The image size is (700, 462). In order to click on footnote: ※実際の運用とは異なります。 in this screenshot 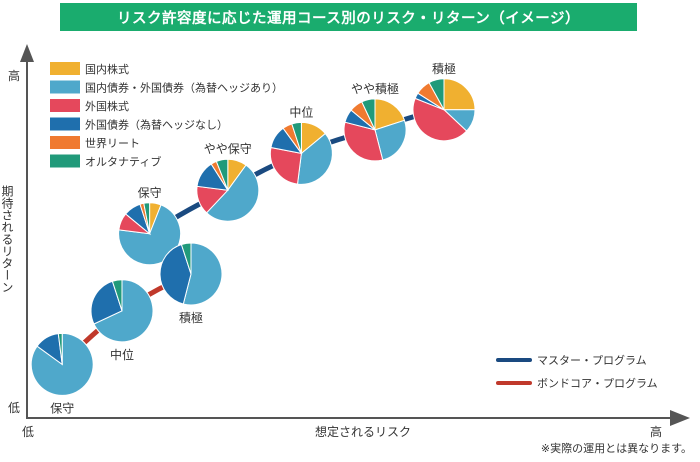, I will do `click(616, 448)`.